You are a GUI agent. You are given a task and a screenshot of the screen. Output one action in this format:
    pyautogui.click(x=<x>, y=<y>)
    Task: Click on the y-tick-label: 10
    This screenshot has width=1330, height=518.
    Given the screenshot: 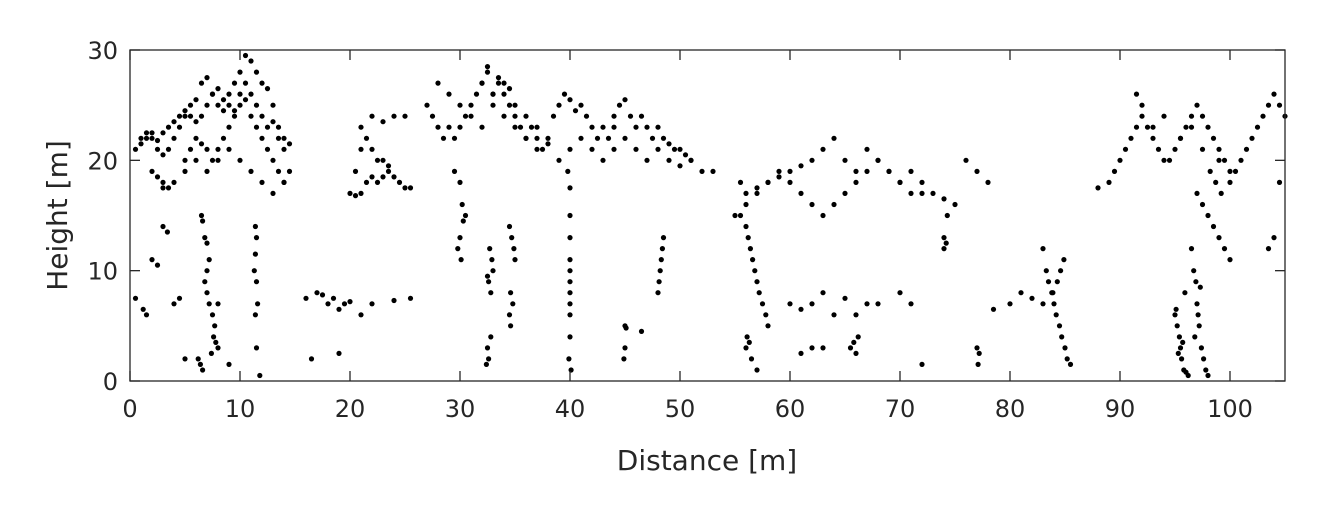 What is the action you would take?
    pyautogui.click(x=102, y=272)
    